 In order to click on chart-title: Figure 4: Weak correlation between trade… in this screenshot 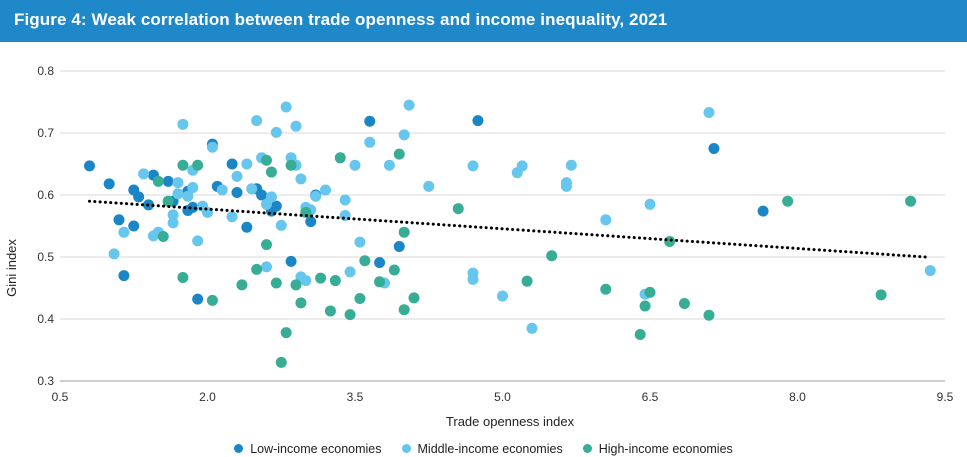, I will do `click(341, 19)`.